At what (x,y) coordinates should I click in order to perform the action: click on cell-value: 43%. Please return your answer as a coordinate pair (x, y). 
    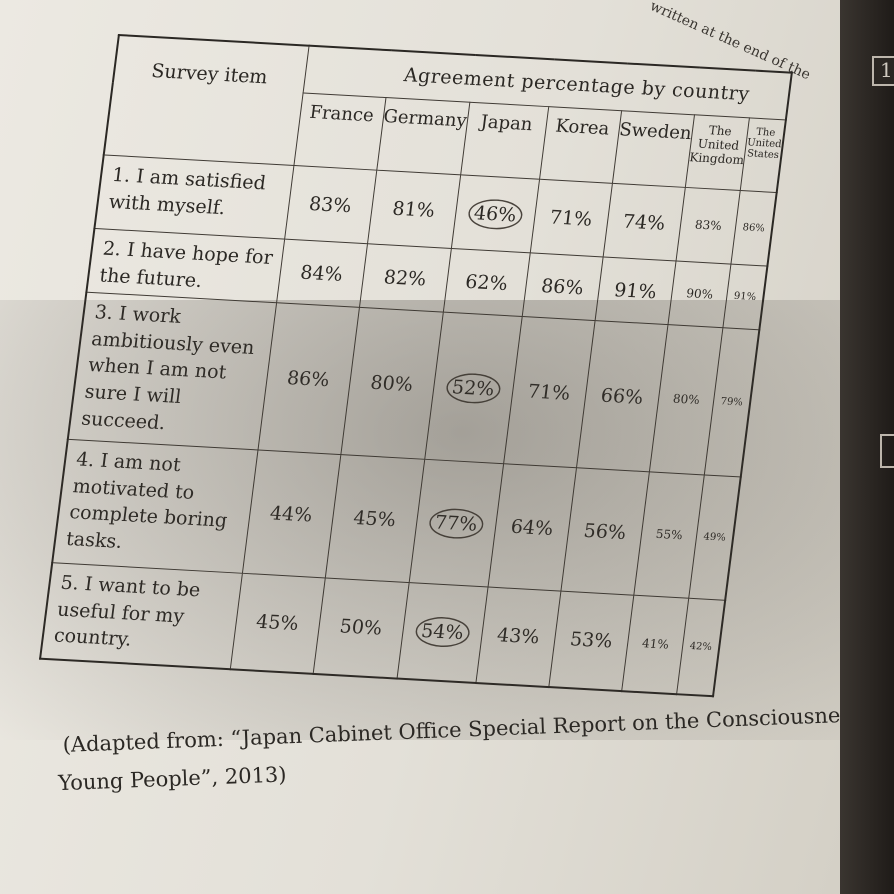
    Looking at the image, I should click on (518, 637).